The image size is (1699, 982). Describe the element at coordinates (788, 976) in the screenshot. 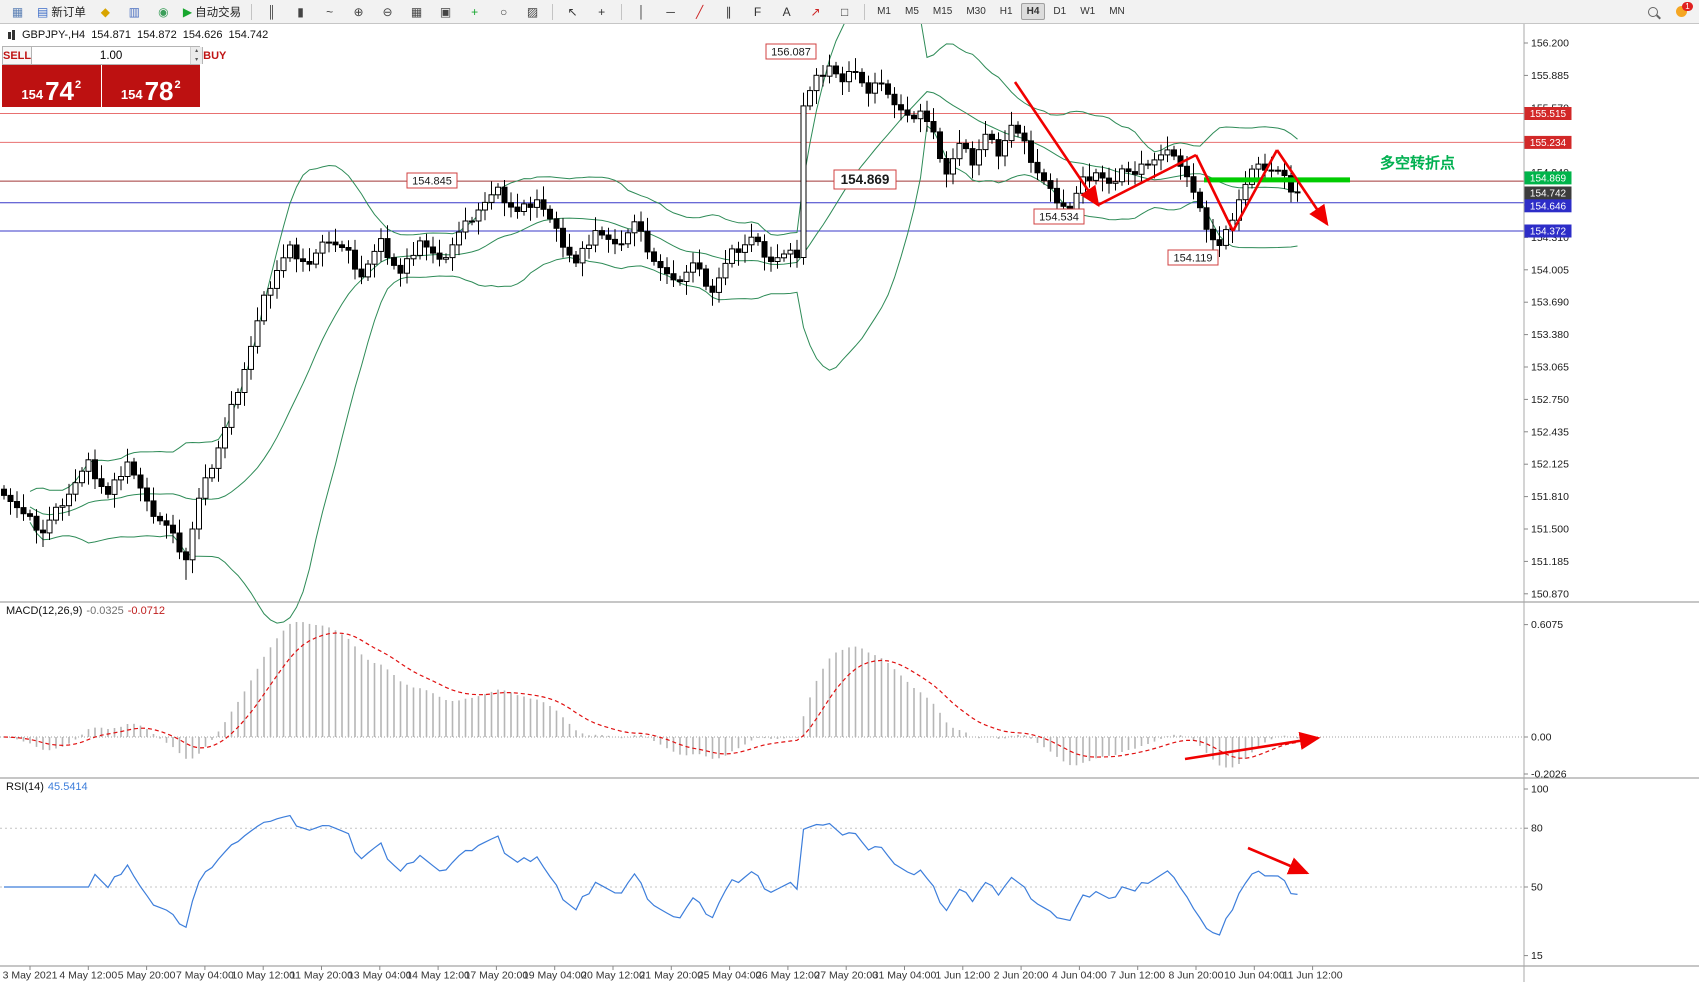

I see `svg-text: 26 May 12:00` at that location.